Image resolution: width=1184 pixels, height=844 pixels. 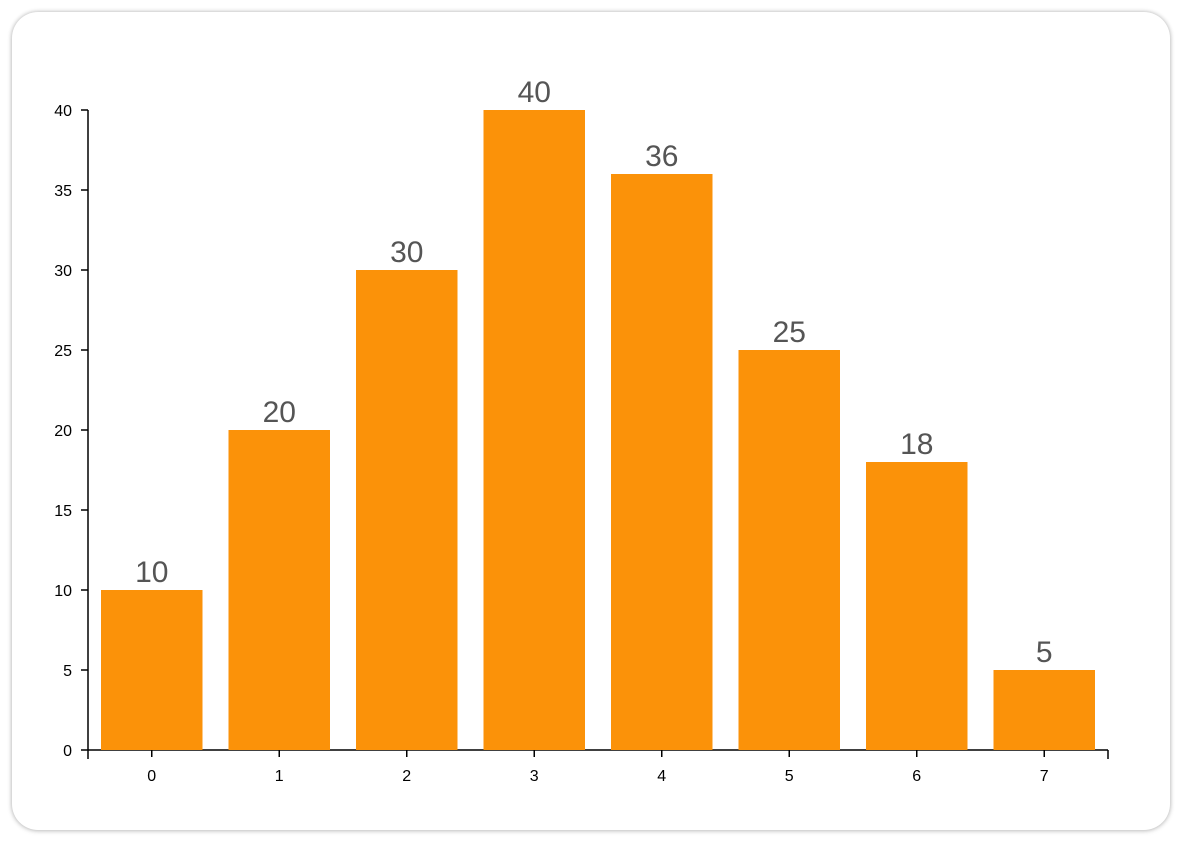 I want to click on data-label: 20, so click(x=279, y=412).